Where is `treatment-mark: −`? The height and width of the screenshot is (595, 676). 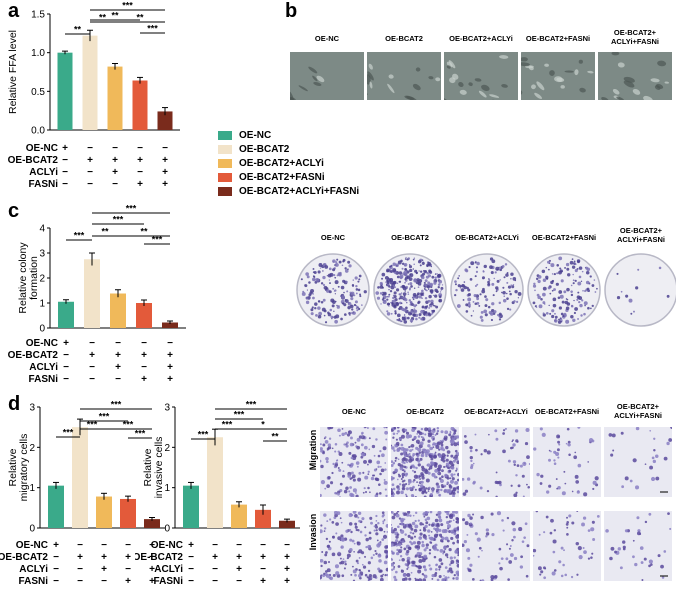 treatment-mark: − is located at coordinates (215, 581).